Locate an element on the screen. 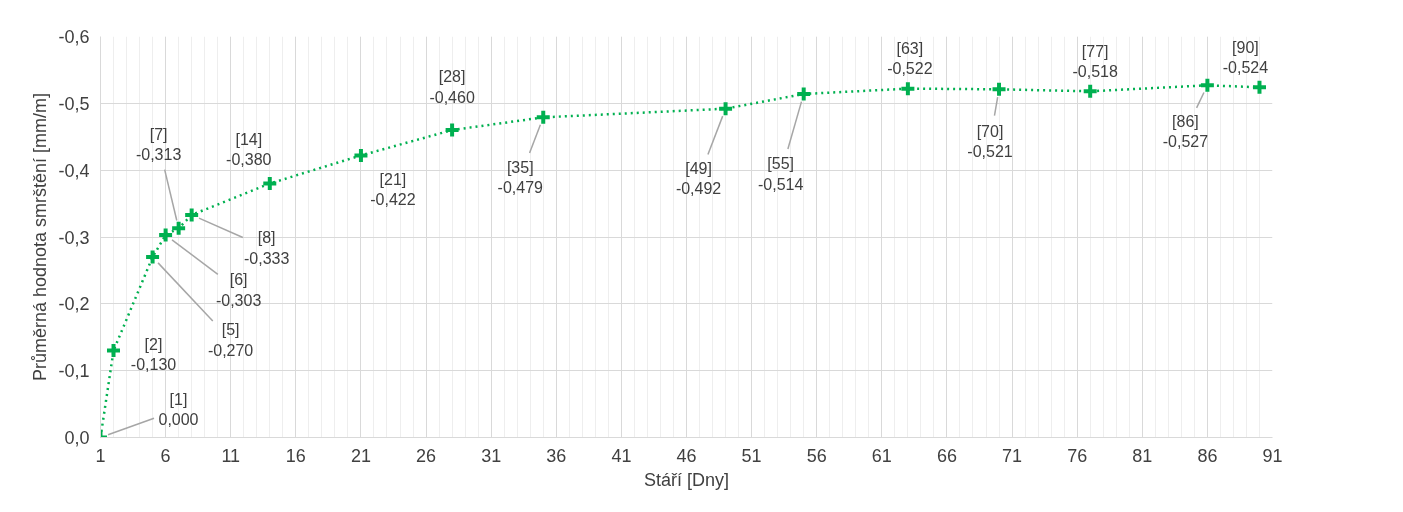 This screenshot has height=512, width=1403. x-tick-label: 21 is located at coordinates (360, 455).